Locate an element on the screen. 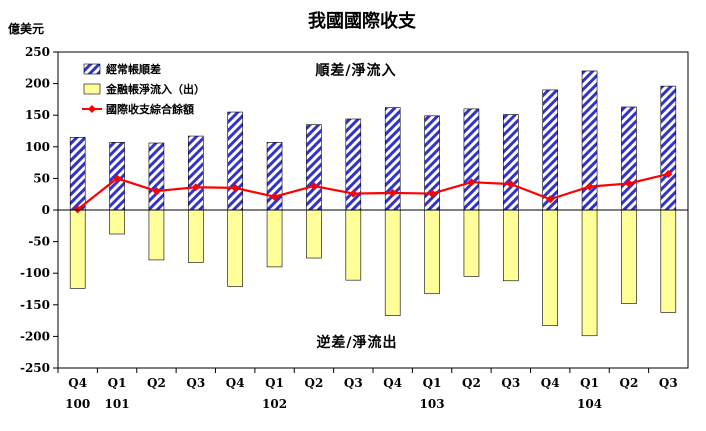 The image size is (706, 431). y-tick-label: -250 is located at coordinates (35, 368).